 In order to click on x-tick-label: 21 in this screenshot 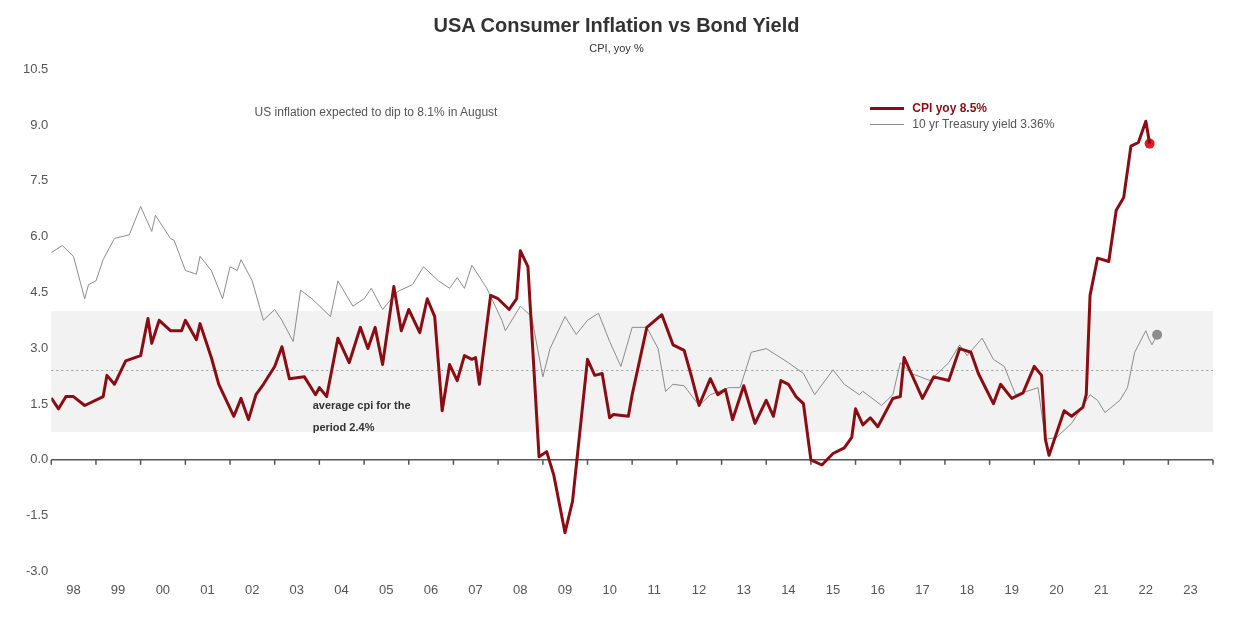, I will do `click(1101, 589)`.